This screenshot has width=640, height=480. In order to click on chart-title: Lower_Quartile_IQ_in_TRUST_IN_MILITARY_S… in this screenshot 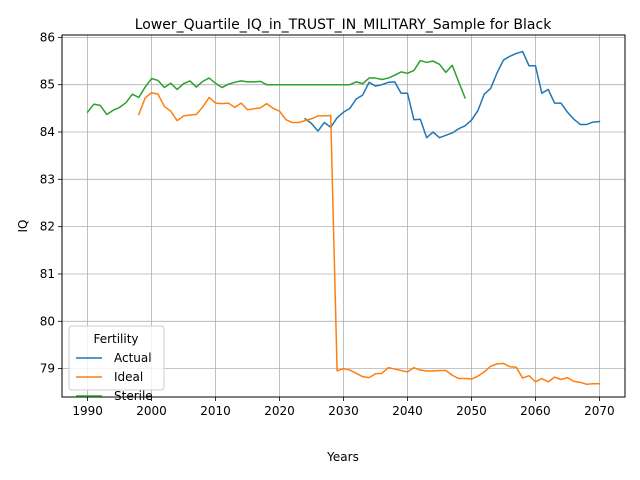, I will do `click(344, 25)`.